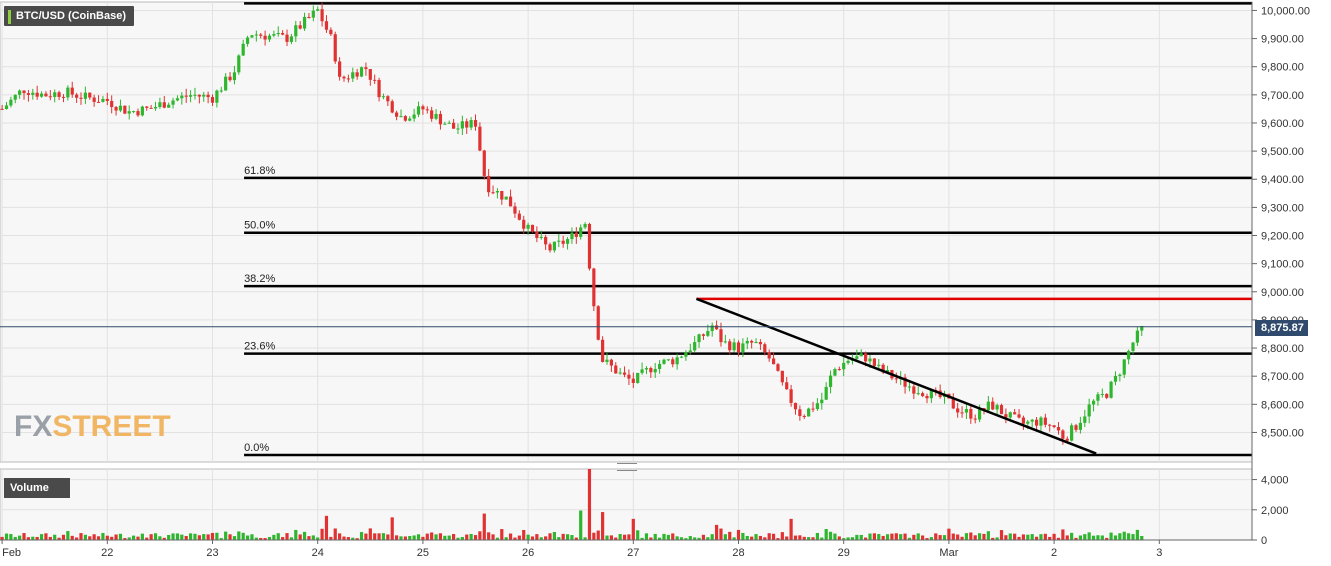  I want to click on x-tick-label: 3, so click(1159, 553).